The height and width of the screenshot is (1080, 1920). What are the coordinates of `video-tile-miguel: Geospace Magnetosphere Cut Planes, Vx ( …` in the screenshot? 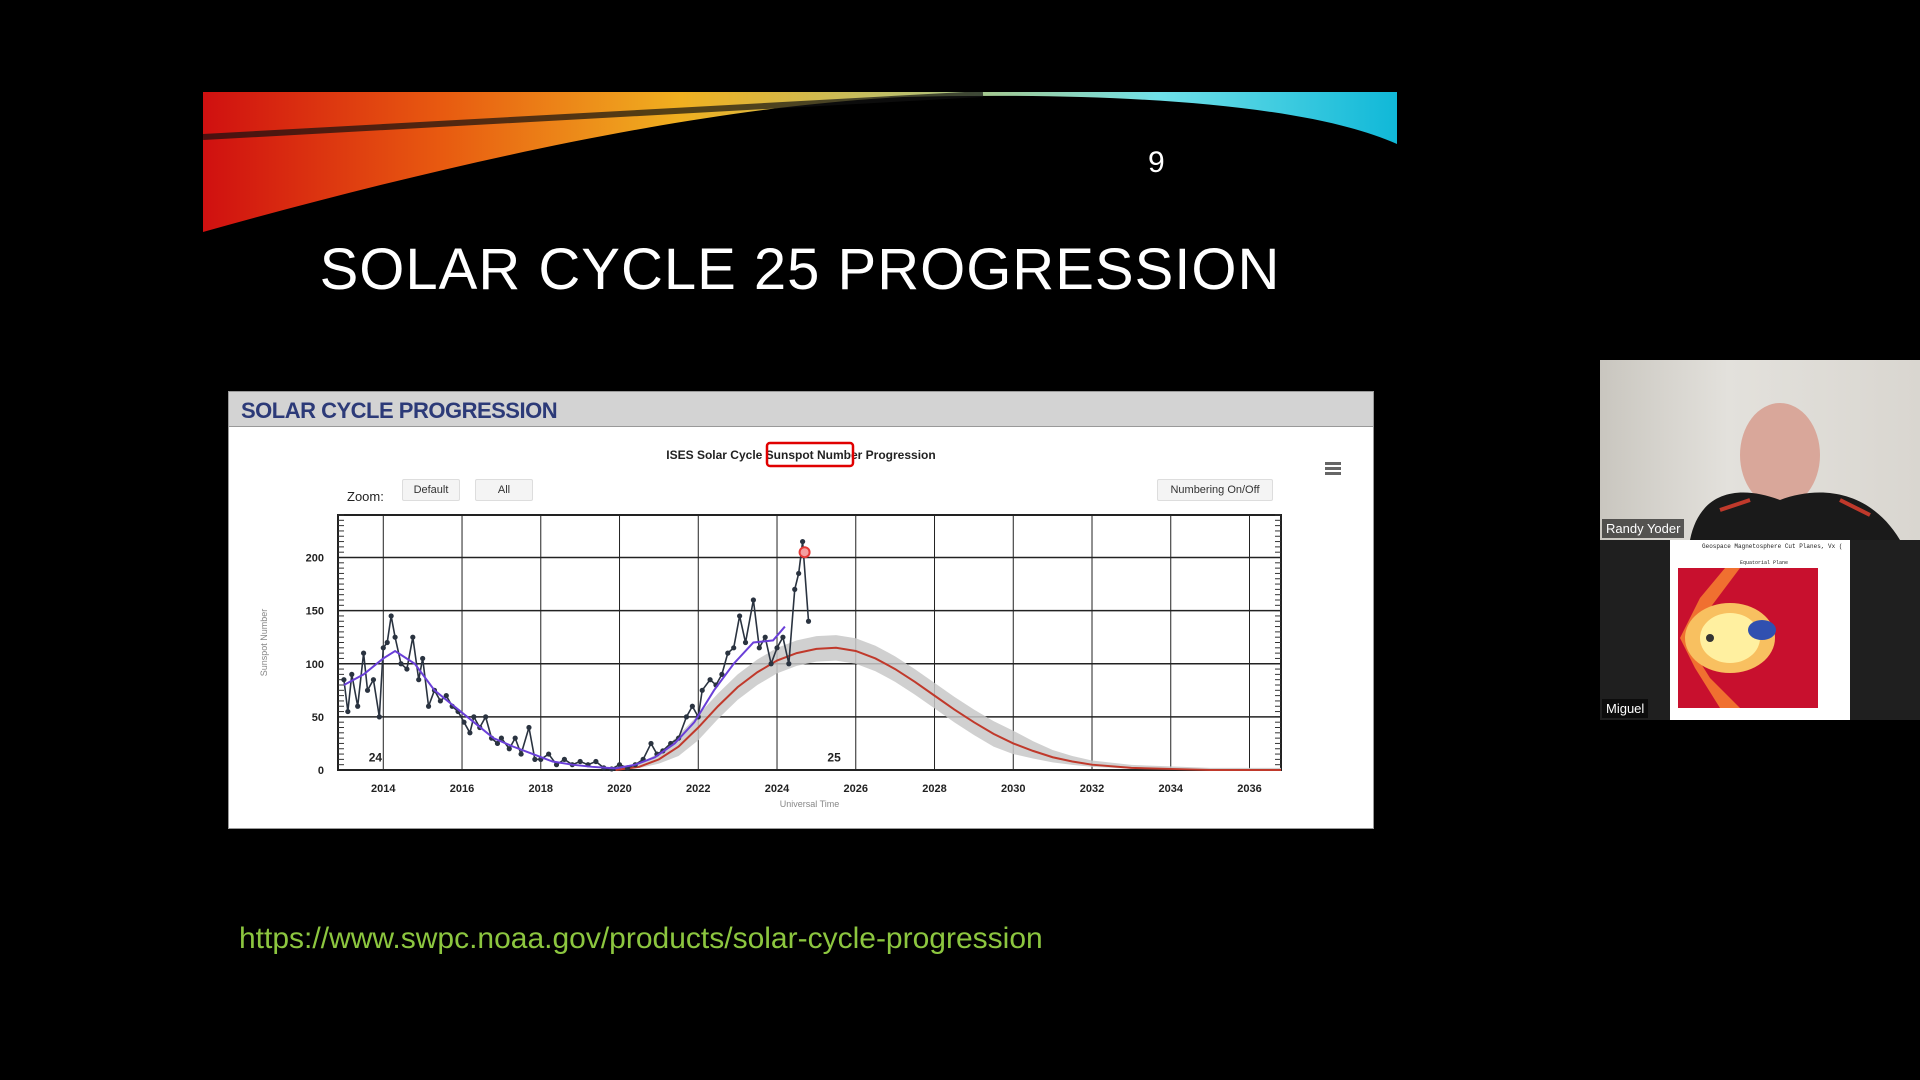 It's located at (1760, 630).